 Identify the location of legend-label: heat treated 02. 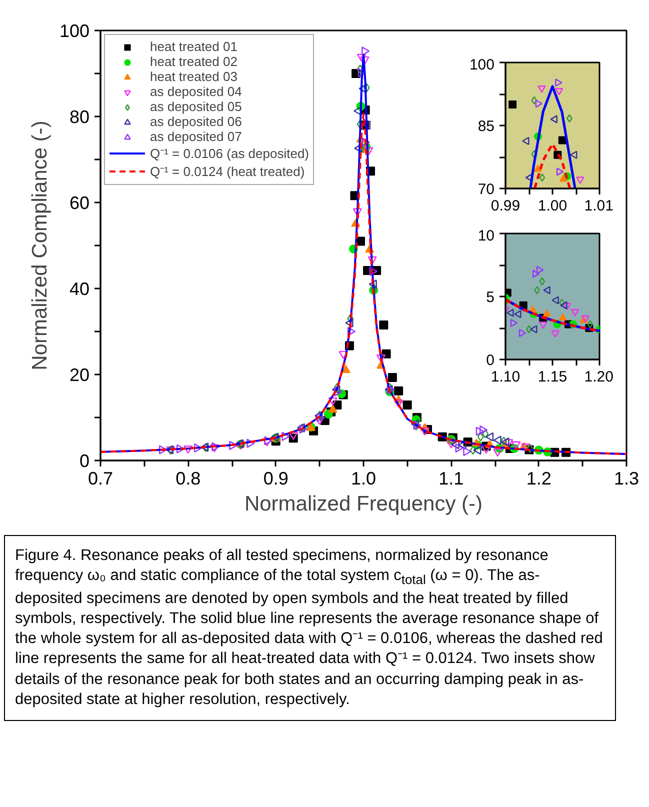
(194, 61).